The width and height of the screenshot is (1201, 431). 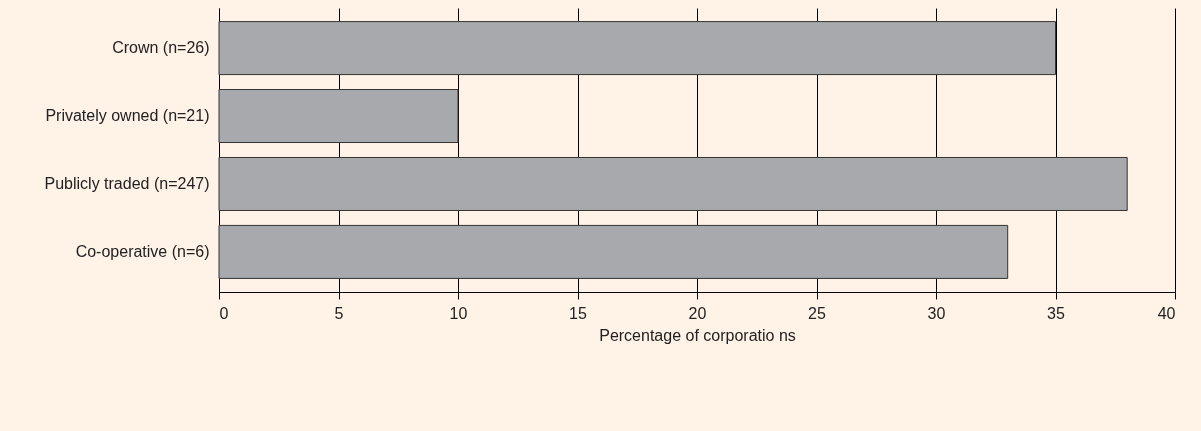 I want to click on x-tick-label: 25, so click(x=817, y=313).